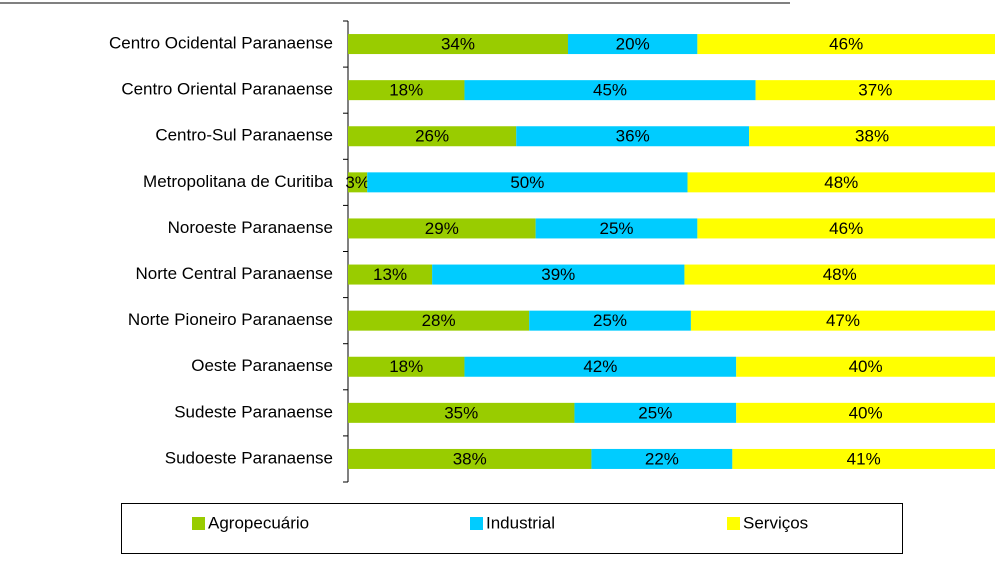  I want to click on data-label: 36%, so click(633, 136).